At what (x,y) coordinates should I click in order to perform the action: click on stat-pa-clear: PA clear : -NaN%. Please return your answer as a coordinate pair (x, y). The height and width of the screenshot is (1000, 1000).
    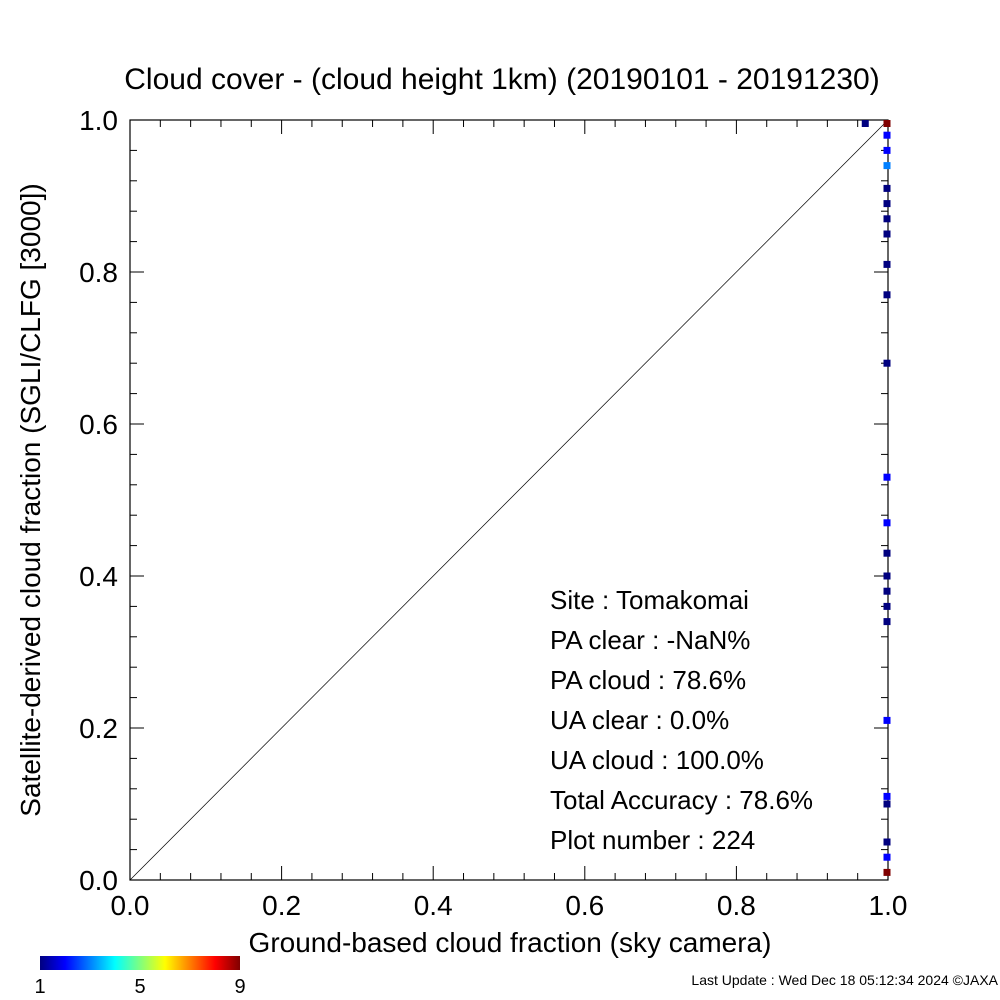
    Looking at the image, I should click on (650, 640).